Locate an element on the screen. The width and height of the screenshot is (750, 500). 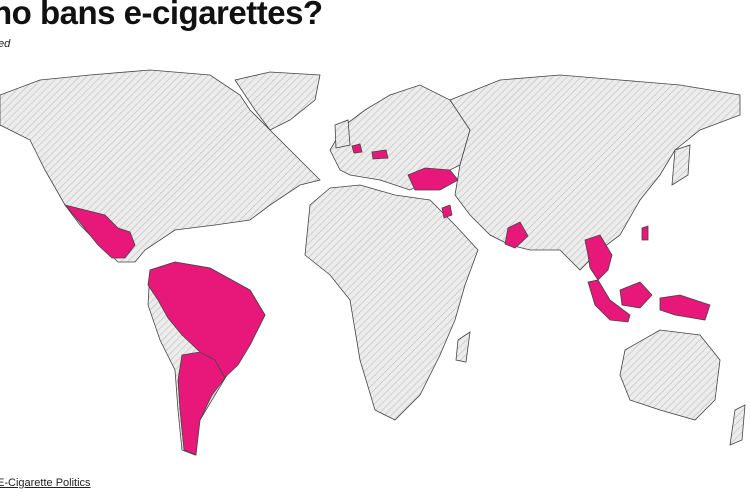
source-link: E-Cigarette Politics is located at coordinates (45, 483).